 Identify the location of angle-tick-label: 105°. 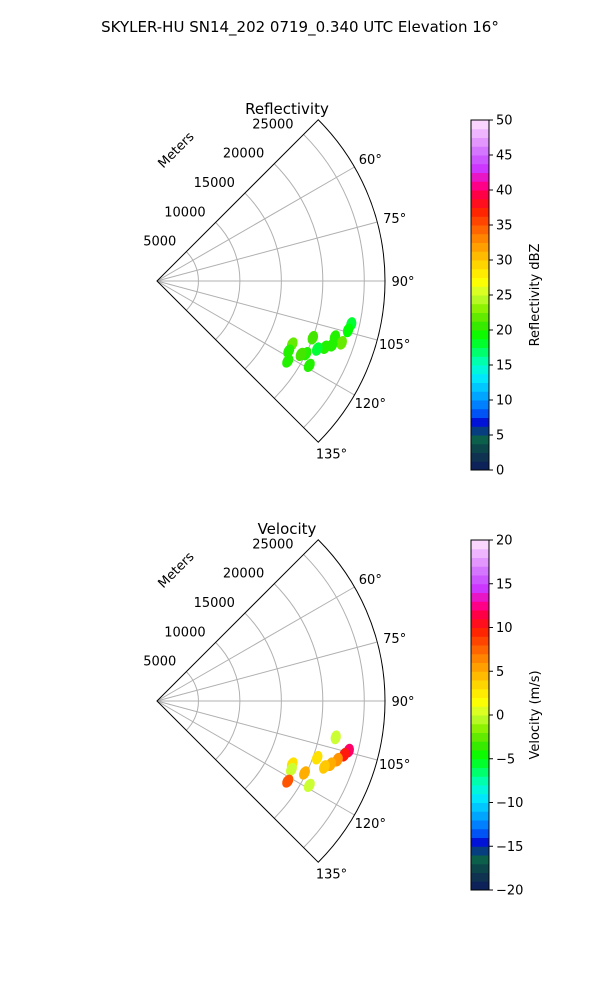
(394, 345).